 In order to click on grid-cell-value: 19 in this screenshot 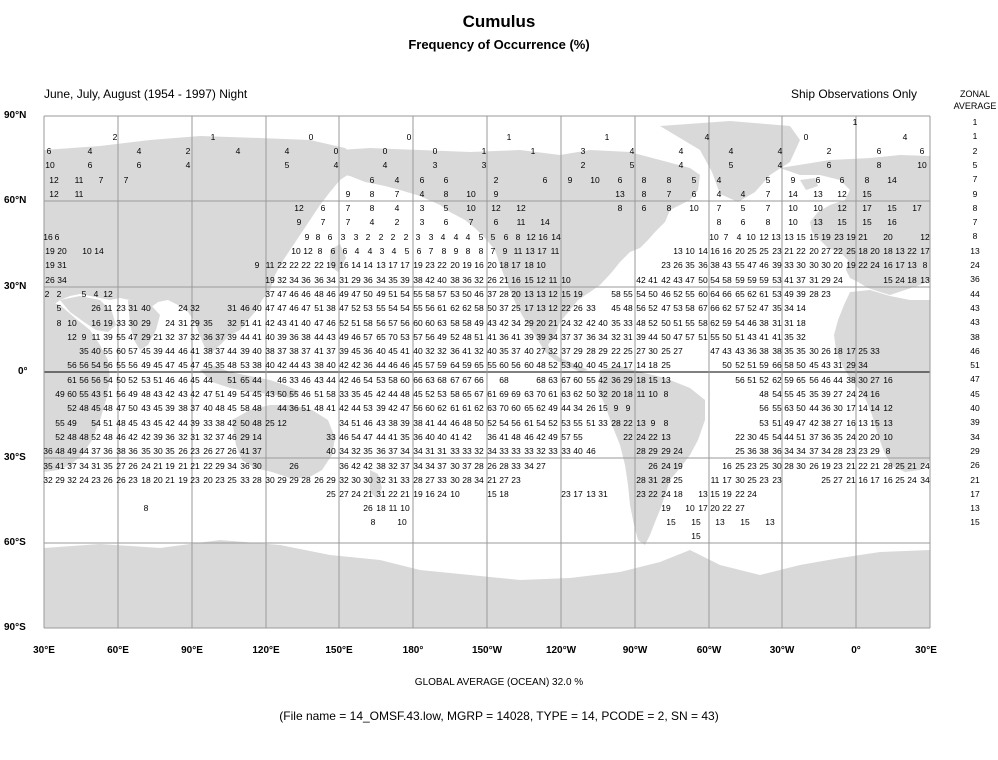, I will do `click(578, 294)`.